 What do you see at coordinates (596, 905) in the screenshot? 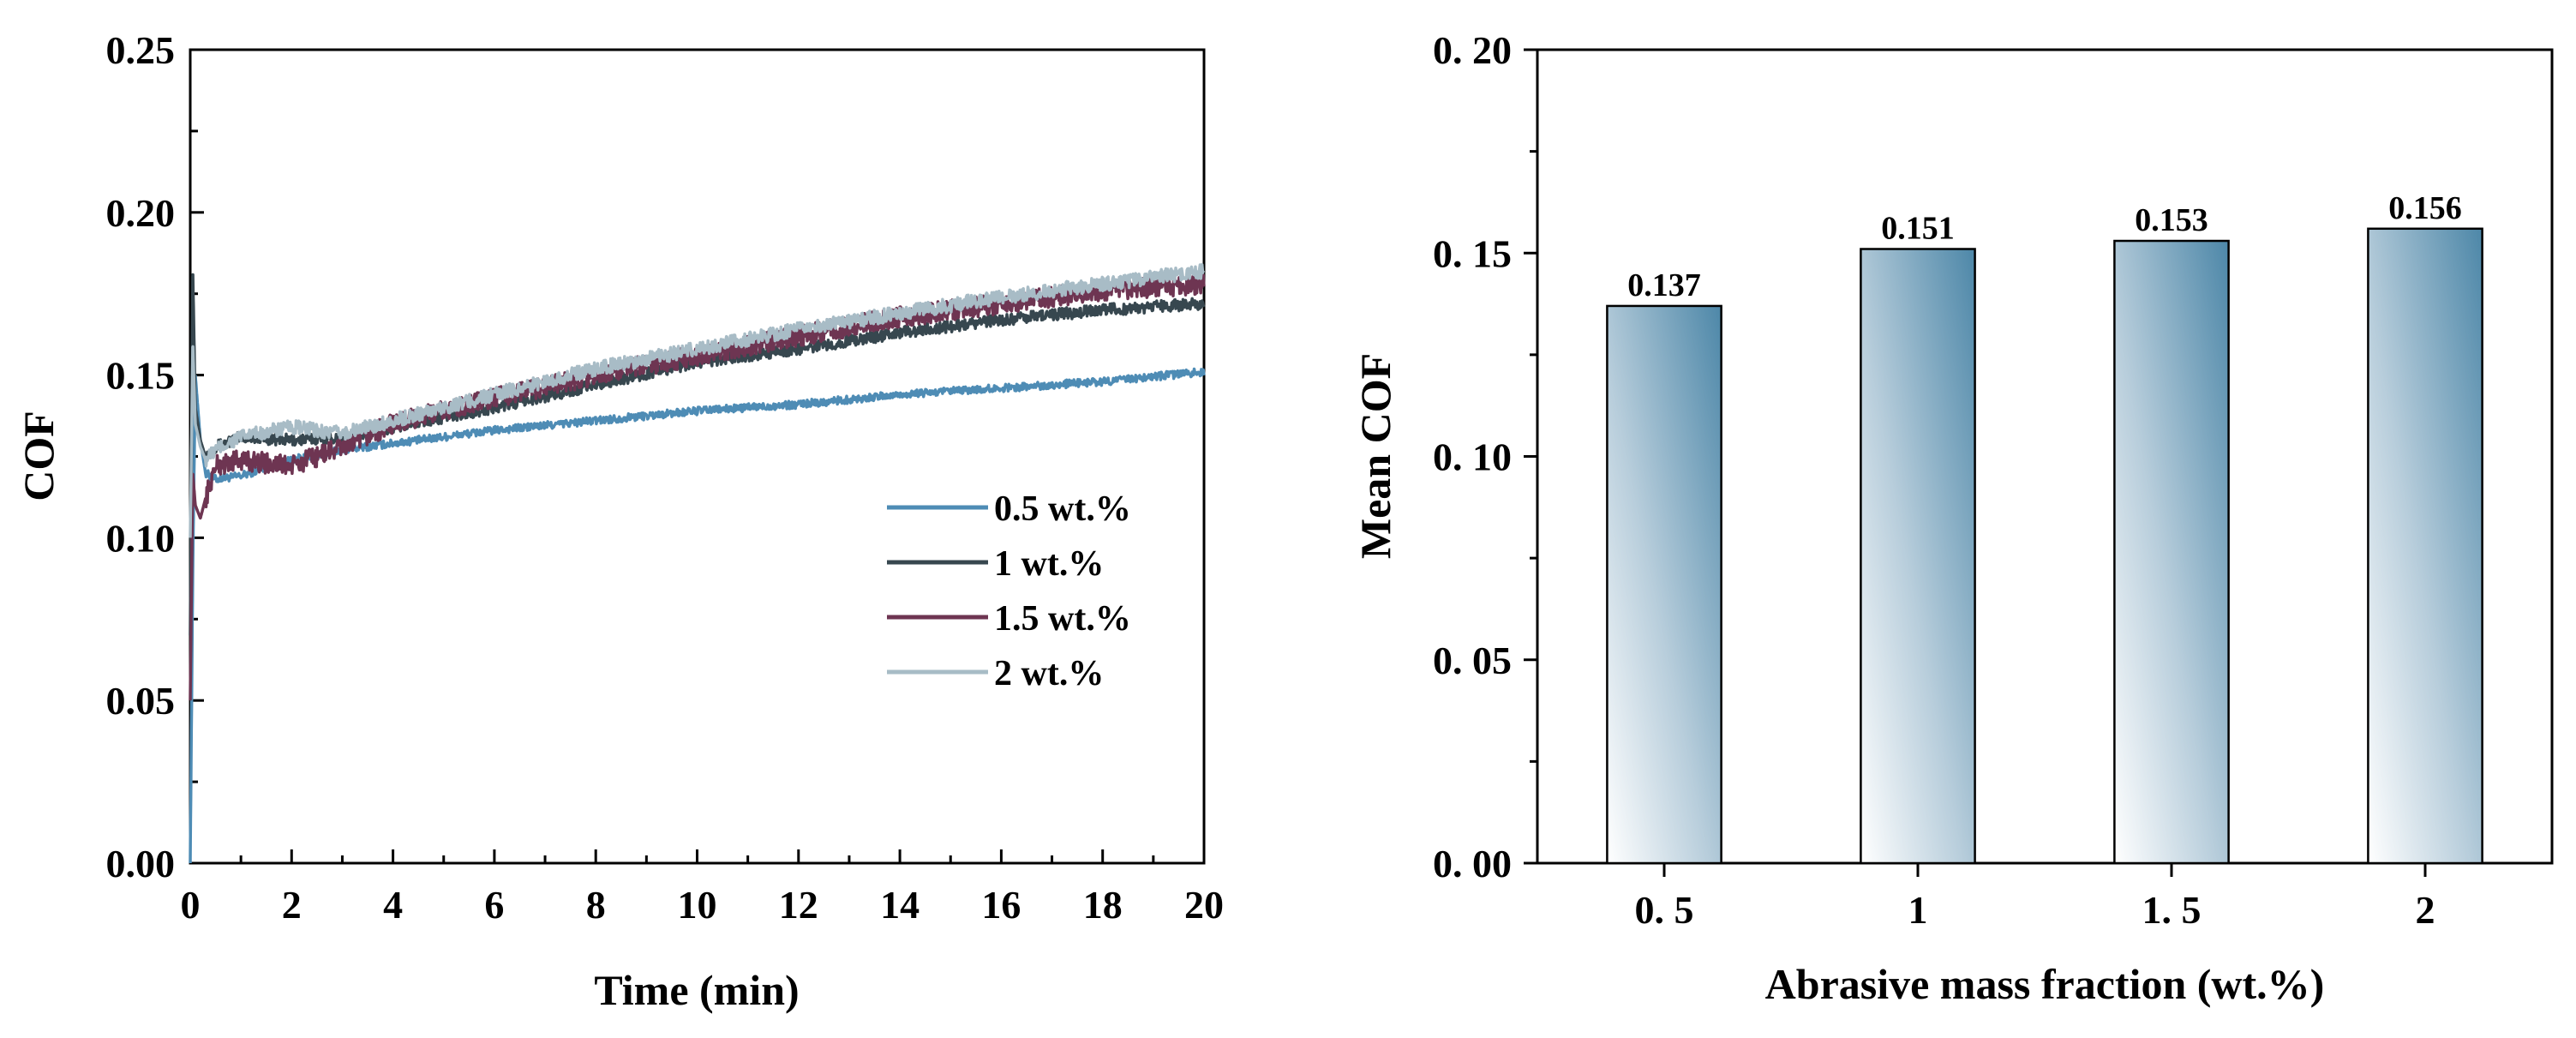
I see `left-x-tick-label: 8` at bounding box center [596, 905].